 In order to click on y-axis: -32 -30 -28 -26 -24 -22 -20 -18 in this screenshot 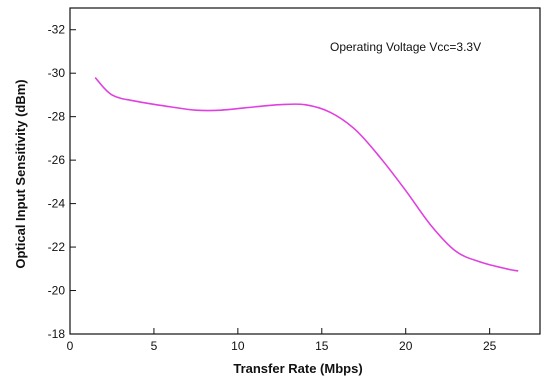, I will do `click(62, 182)`.